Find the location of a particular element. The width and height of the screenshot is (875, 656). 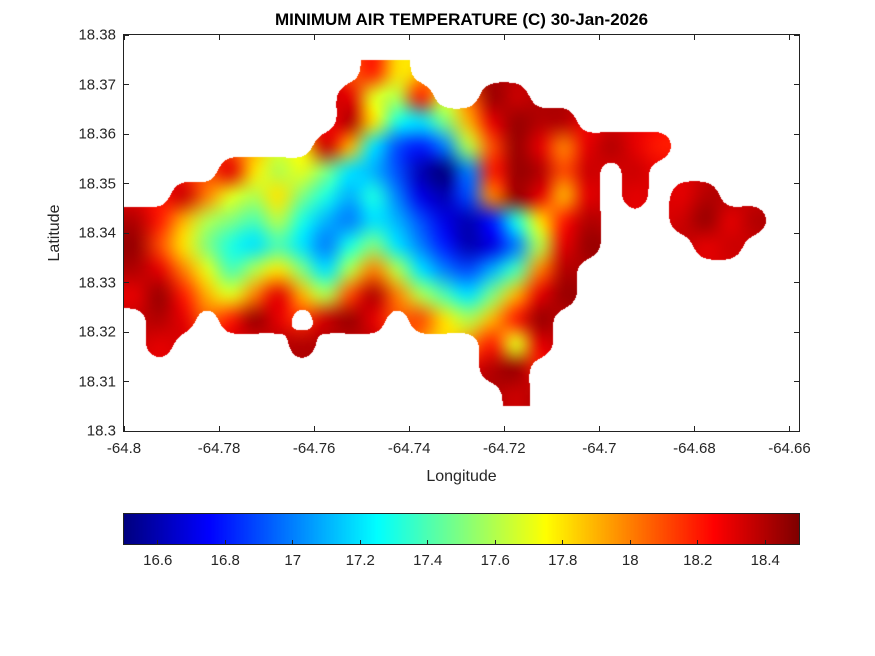

colorbar-tick-label: 16.6 is located at coordinates (158, 560).